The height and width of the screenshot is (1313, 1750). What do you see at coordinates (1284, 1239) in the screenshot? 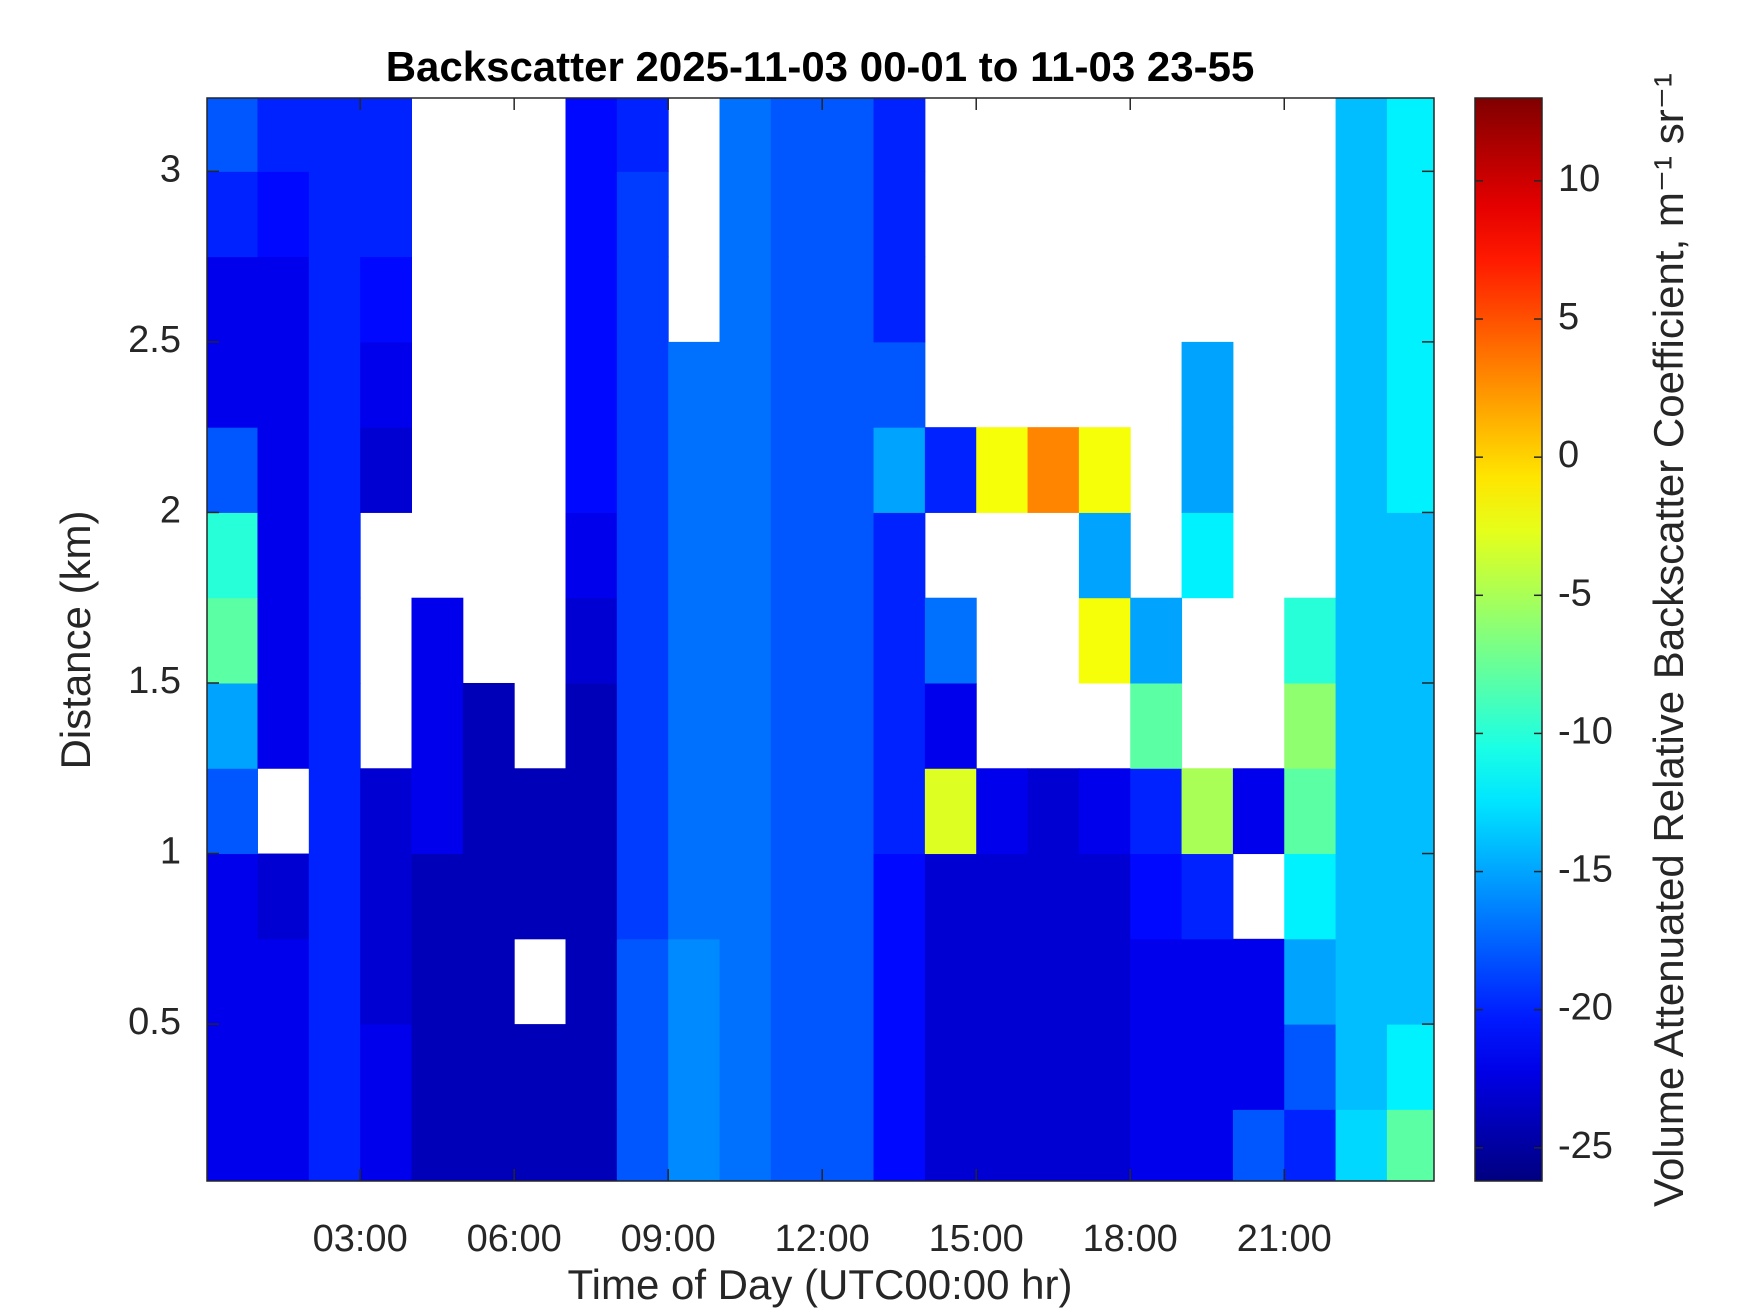
I see `x-tick-label: 21:00` at bounding box center [1284, 1239].